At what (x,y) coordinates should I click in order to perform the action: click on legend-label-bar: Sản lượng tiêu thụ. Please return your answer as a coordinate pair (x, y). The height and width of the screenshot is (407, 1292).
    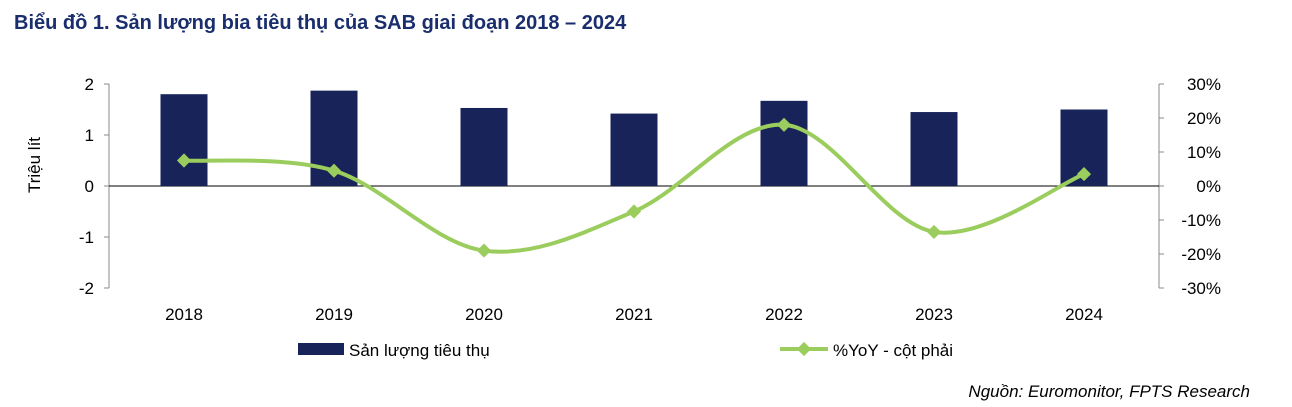
    Looking at the image, I should click on (419, 350).